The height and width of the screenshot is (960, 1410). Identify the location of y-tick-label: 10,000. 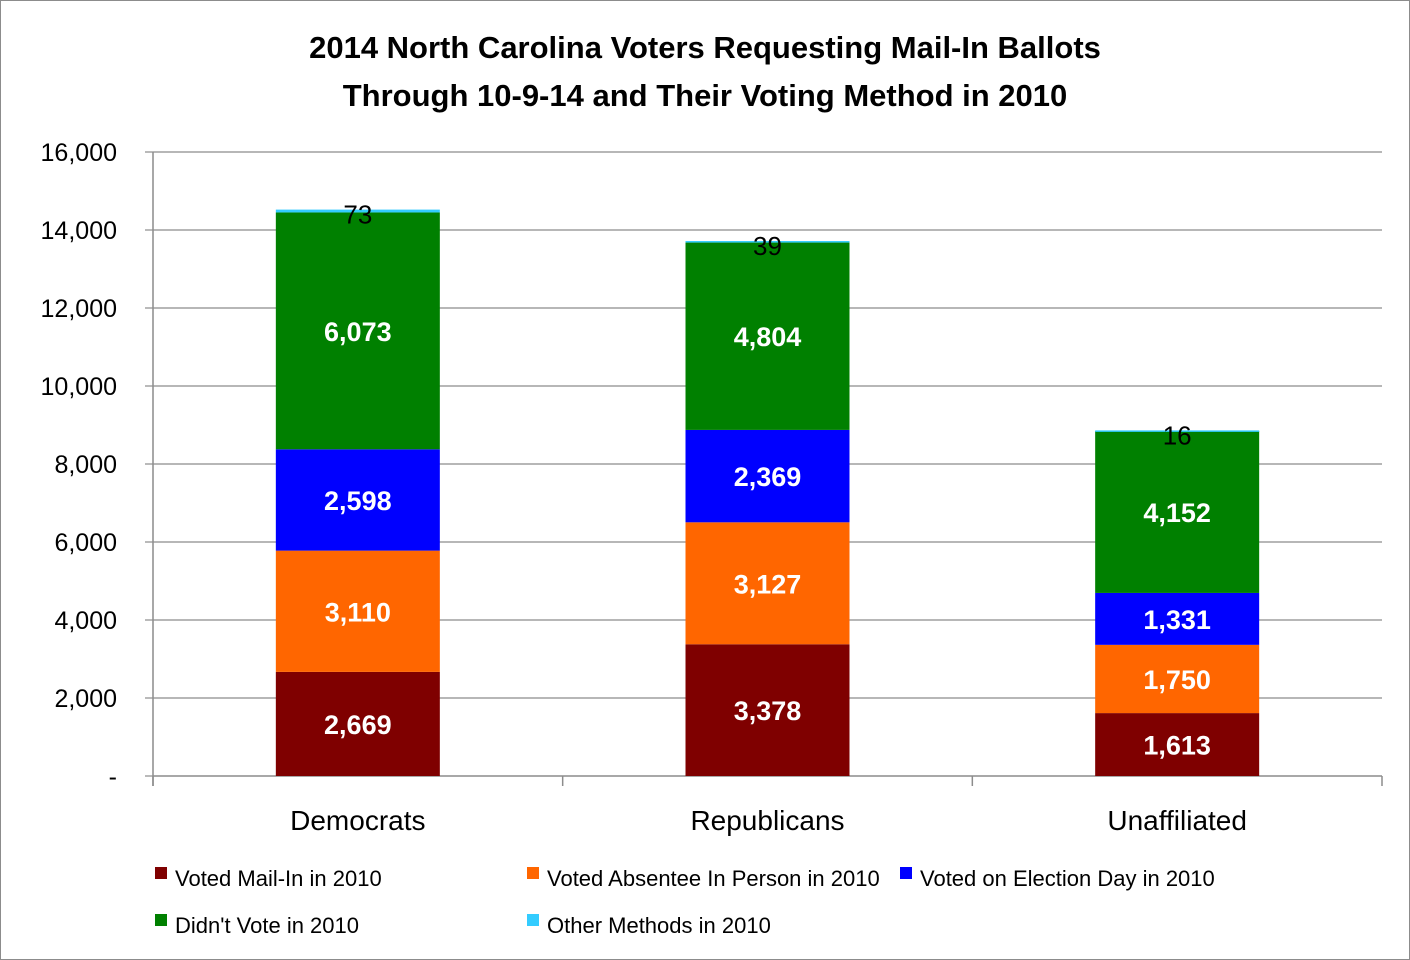
(79, 387).